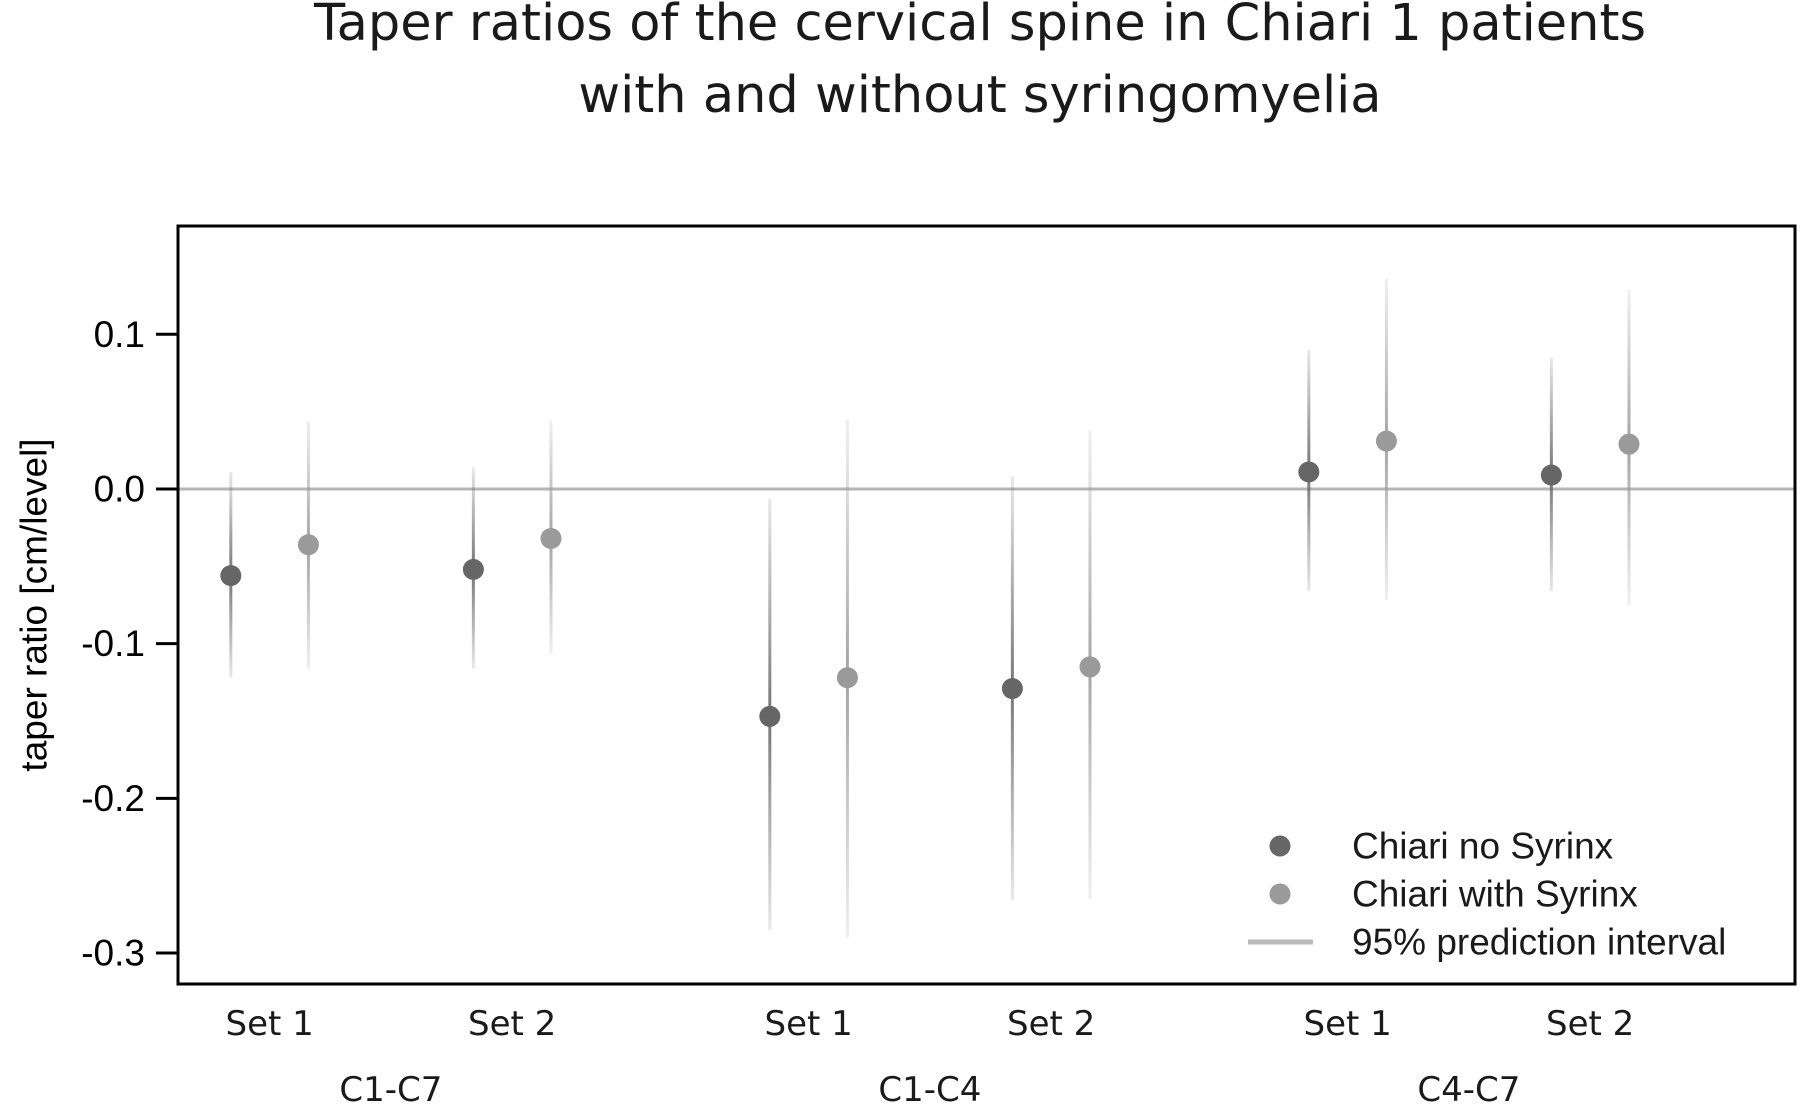  I want to click on legend-label: Chiari no Syrinx, so click(1483, 846).